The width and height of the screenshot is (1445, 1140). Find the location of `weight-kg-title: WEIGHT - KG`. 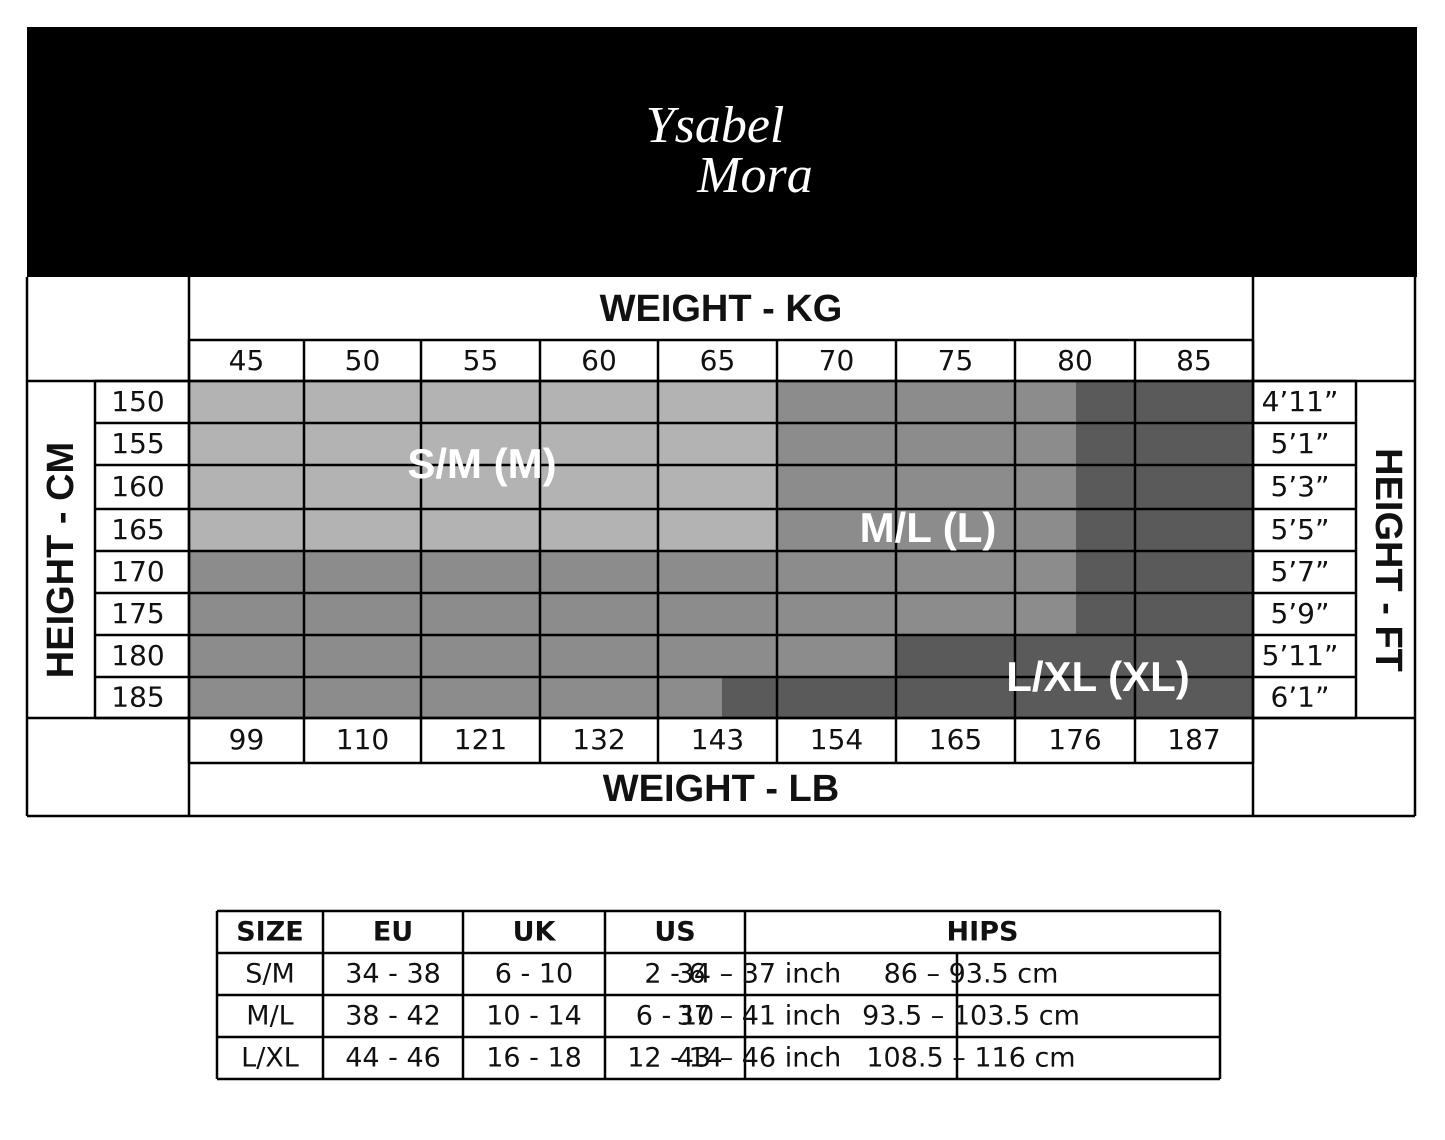

weight-kg-title: WEIGHT - KG is located at coordinates (721, 309).